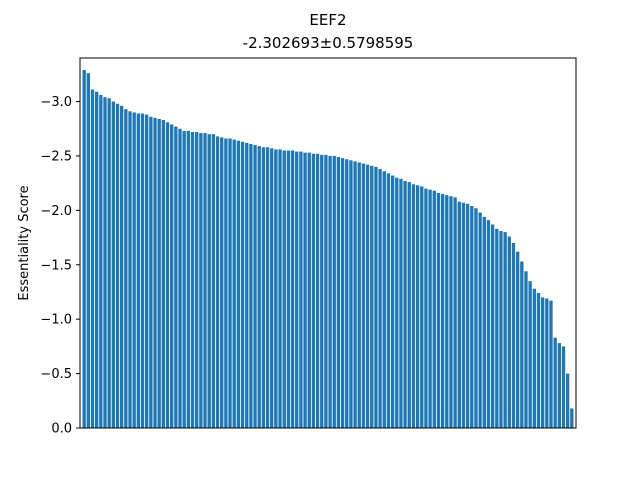 The height and width of the screenshot is (480, 640). What do you see at coordinates (56, 265) in the screenshot?
I see `y-tick-label: −1.5` at bounding box center [56, 265].